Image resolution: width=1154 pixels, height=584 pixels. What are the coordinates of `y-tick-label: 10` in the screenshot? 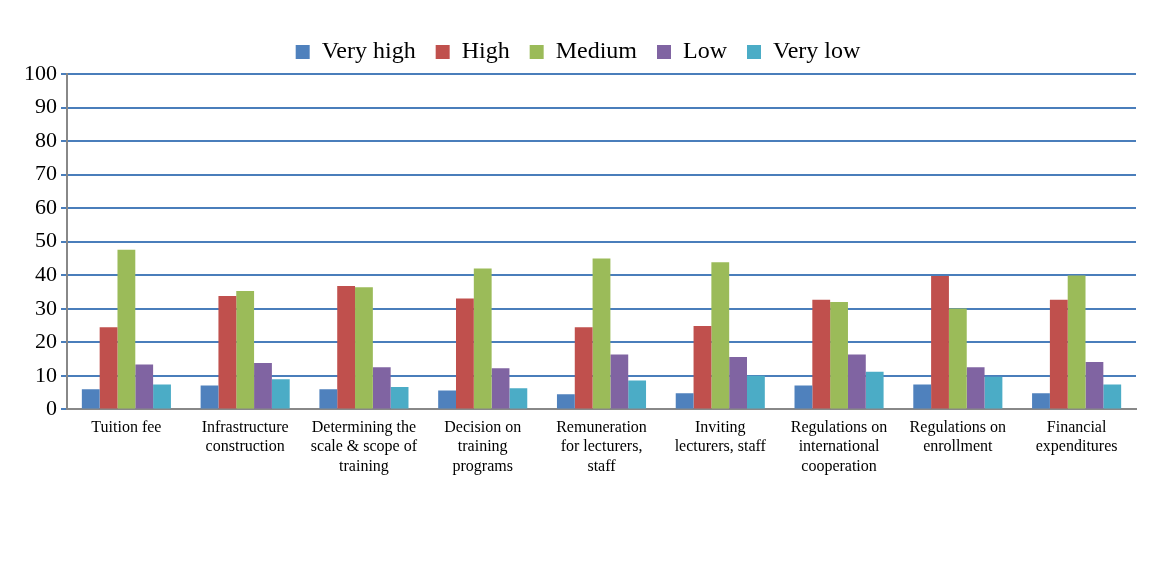 It's located at (46, 374).